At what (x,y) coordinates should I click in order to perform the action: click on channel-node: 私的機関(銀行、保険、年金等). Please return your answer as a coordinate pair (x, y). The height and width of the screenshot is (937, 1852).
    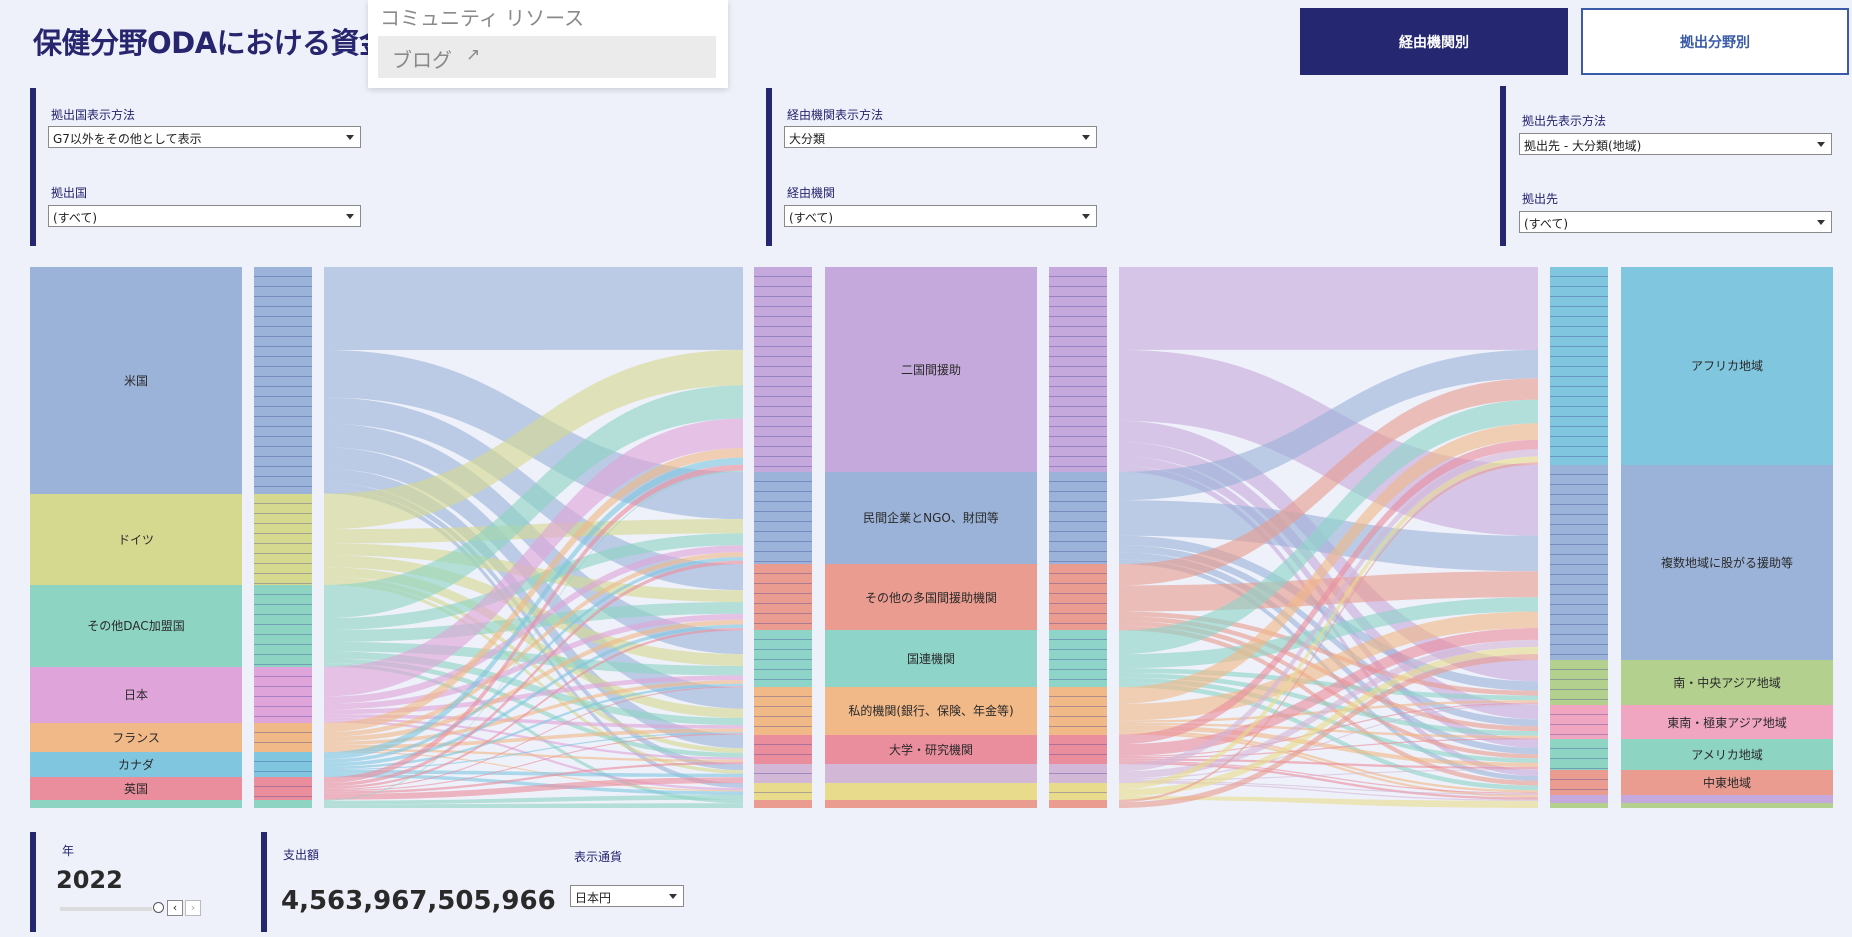
    Looking at the image, I should click on (931, 711).